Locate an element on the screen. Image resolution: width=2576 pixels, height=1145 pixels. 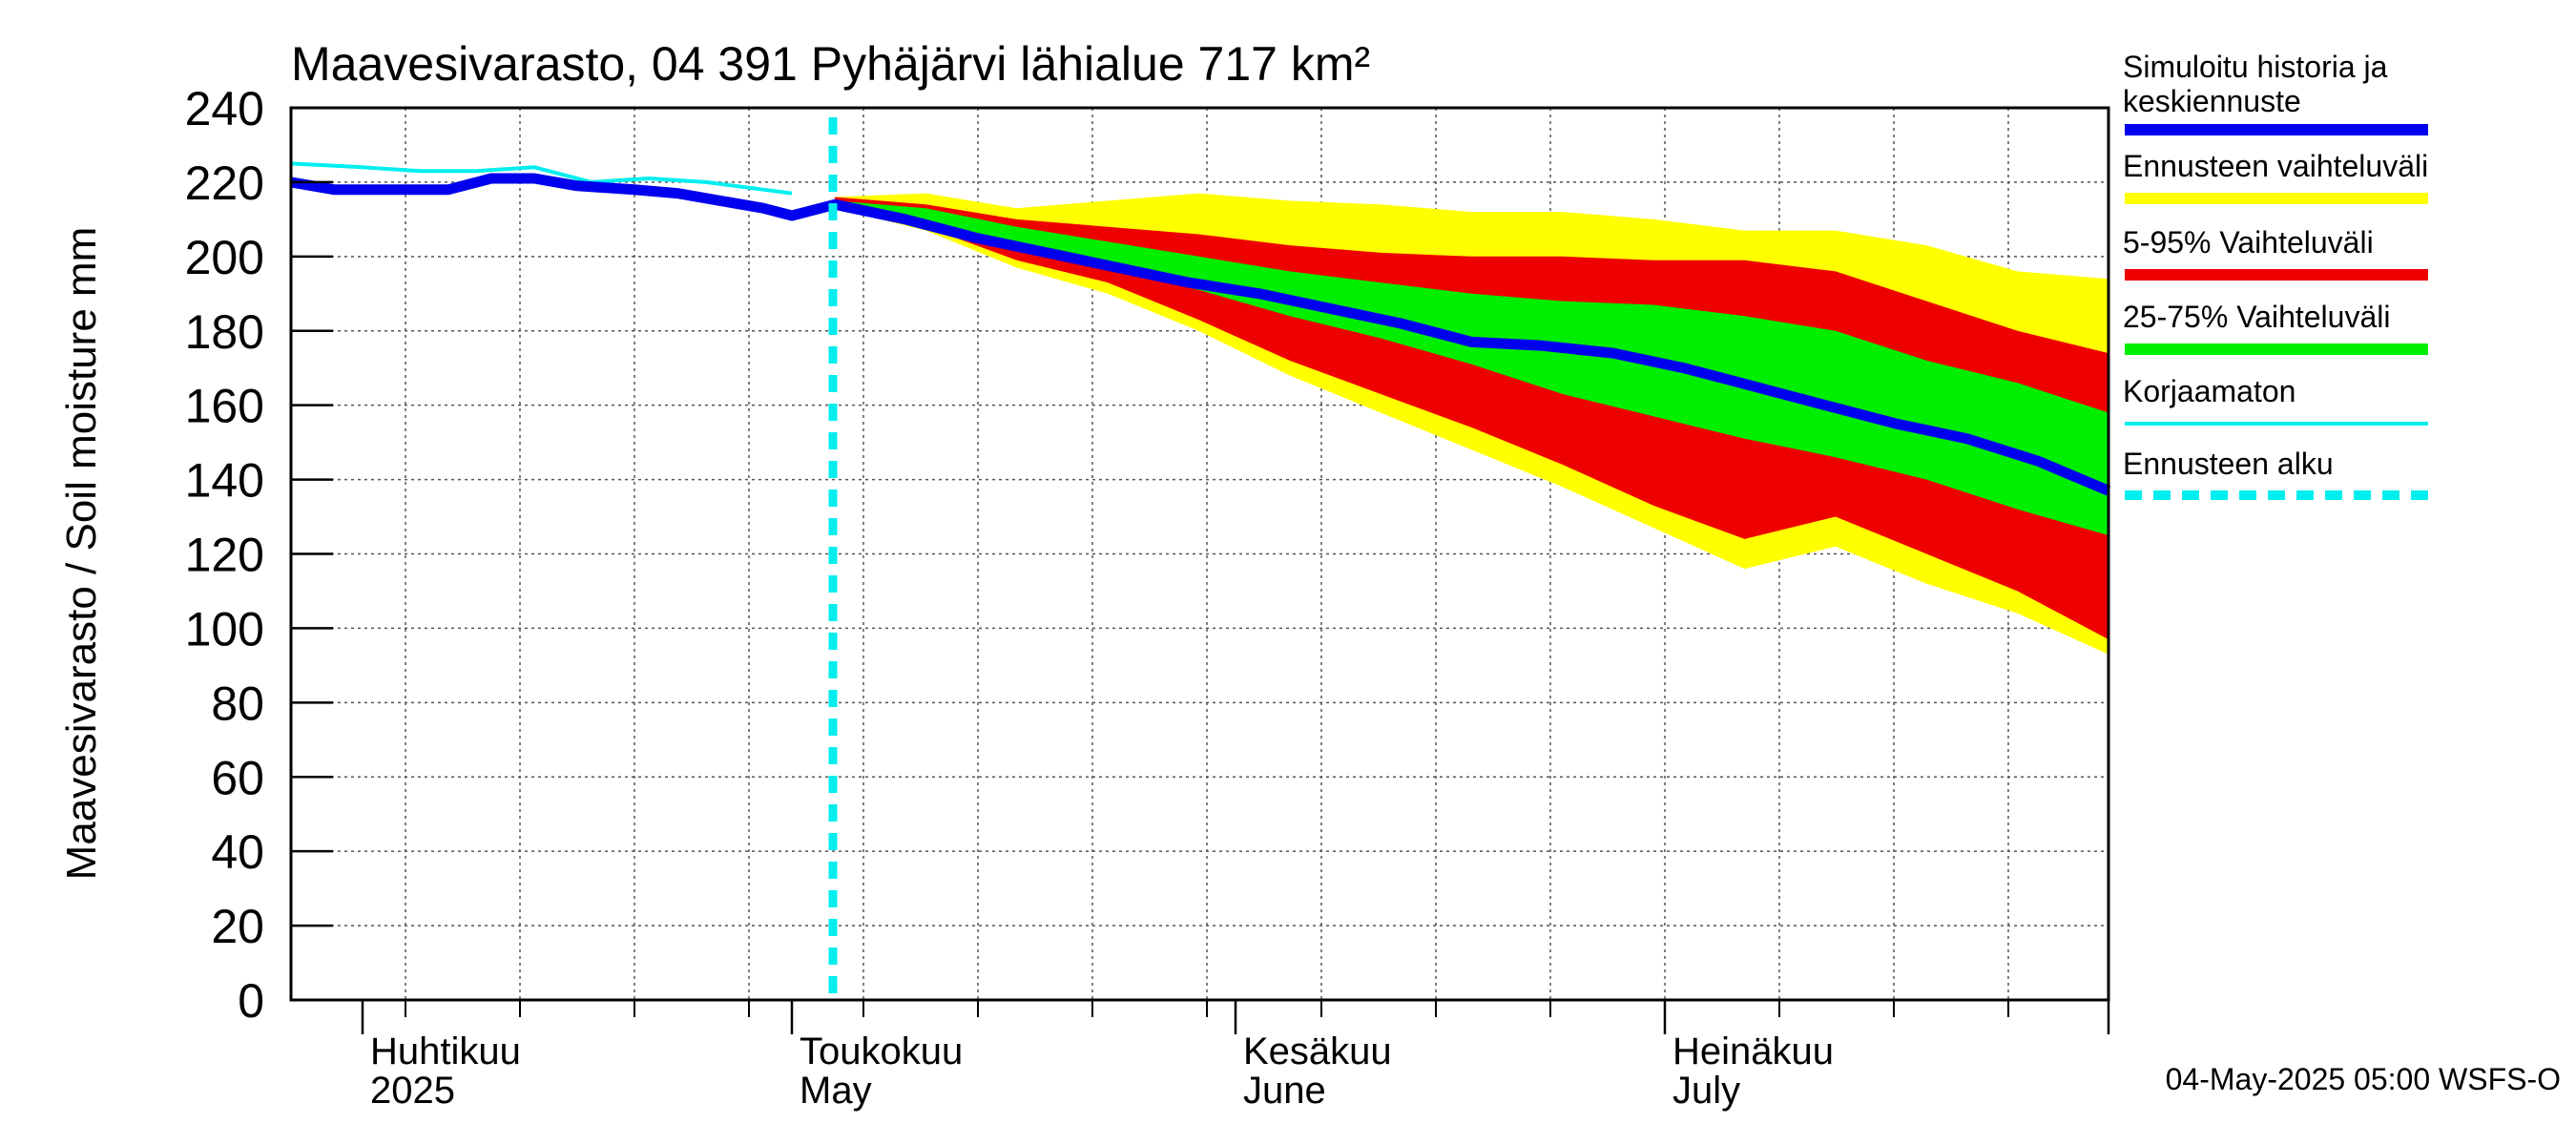
legend-swatch-uncorrected is located at coordinates (2276, 424).